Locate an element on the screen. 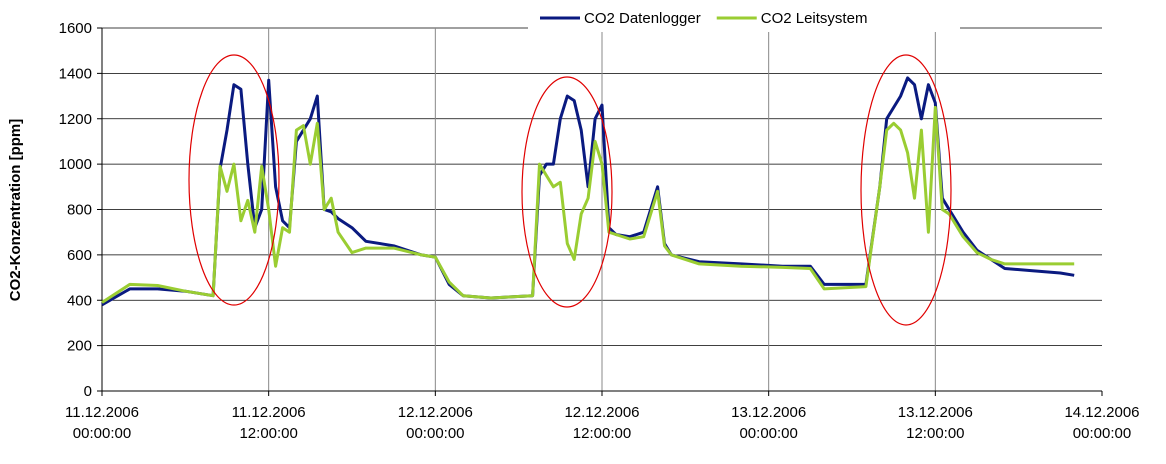 The width and height of the screenshot is (1166, 464). x-tick-label: 11.12.2006 12:00:00 is located at coordinates (269, 423).